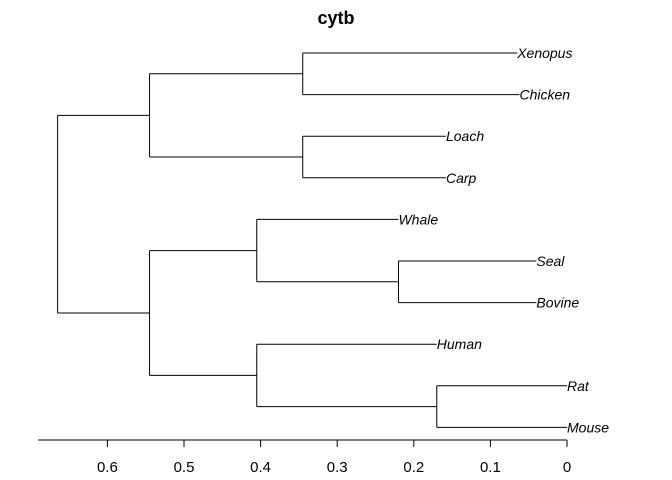  I want to click on leaf-label-xenopus: Xenopus, so click(544, 53).